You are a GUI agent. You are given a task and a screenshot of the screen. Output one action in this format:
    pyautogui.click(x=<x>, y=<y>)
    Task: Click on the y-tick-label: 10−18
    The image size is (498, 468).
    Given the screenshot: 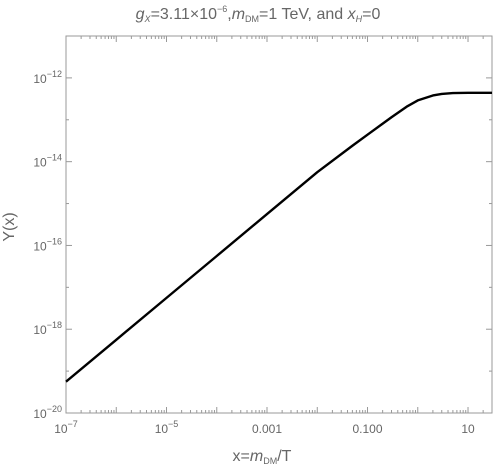 What is the action you would take?
    pyautogui.click(x=47, y=328)
    